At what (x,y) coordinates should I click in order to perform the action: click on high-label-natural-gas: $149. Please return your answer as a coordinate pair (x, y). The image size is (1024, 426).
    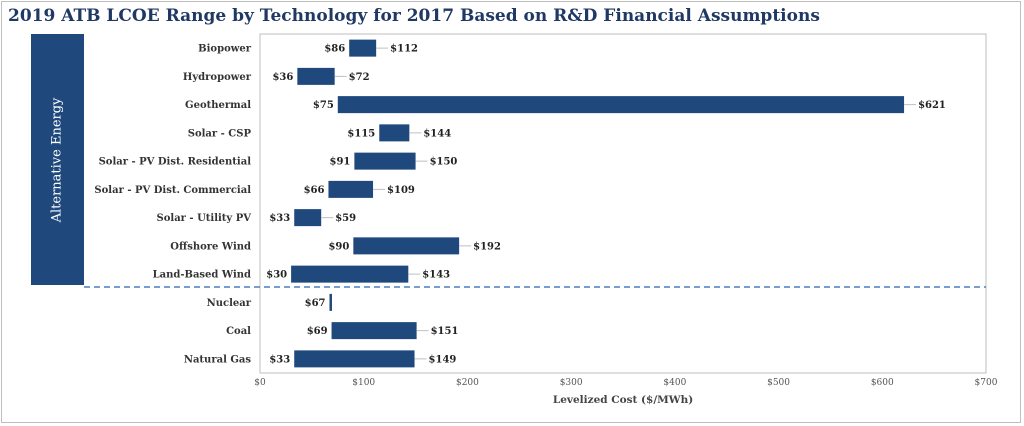
    Looking at the image, I should click on (443, 359).